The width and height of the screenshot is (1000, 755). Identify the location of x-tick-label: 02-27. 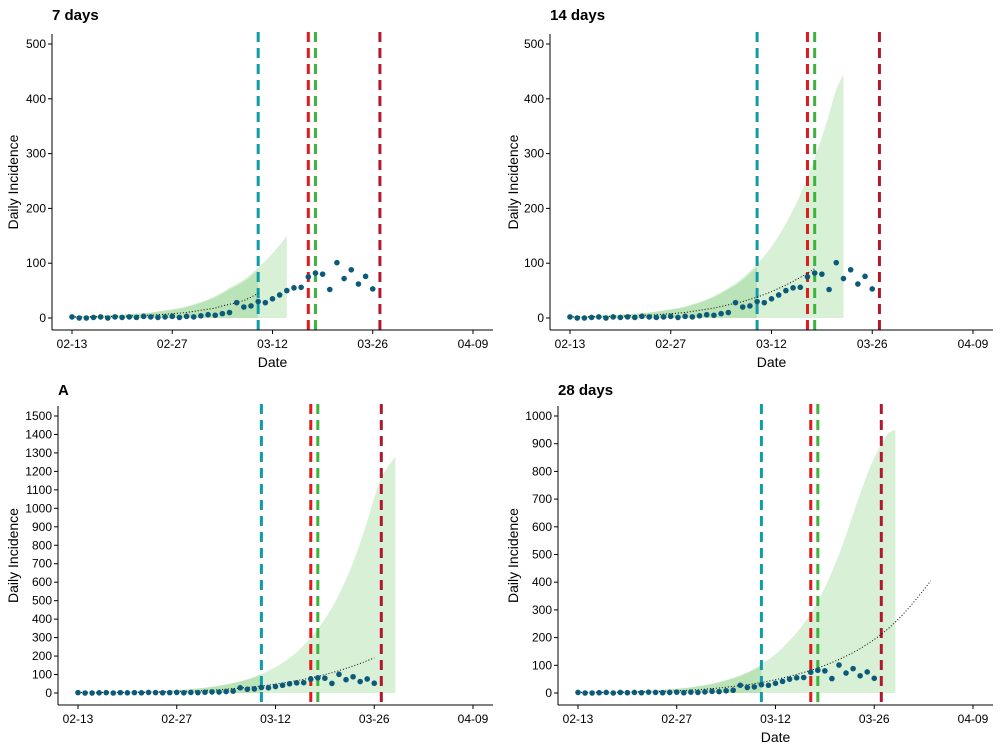
(172, 344).